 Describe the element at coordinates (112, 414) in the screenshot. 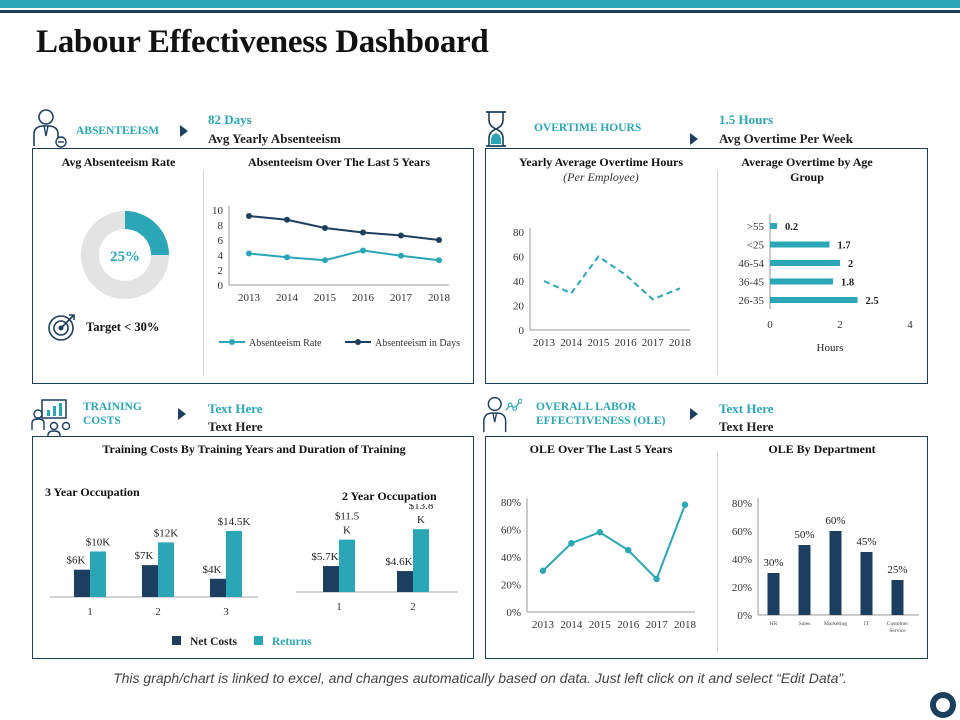

I see `training-label: TRAINING COSTS` at that location.